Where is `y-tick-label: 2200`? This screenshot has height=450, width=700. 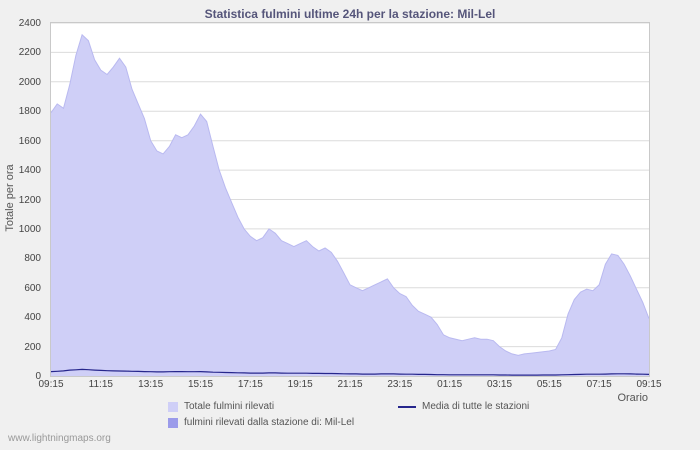
y-tick-label: 2200 is located at coordinates (29, 53).